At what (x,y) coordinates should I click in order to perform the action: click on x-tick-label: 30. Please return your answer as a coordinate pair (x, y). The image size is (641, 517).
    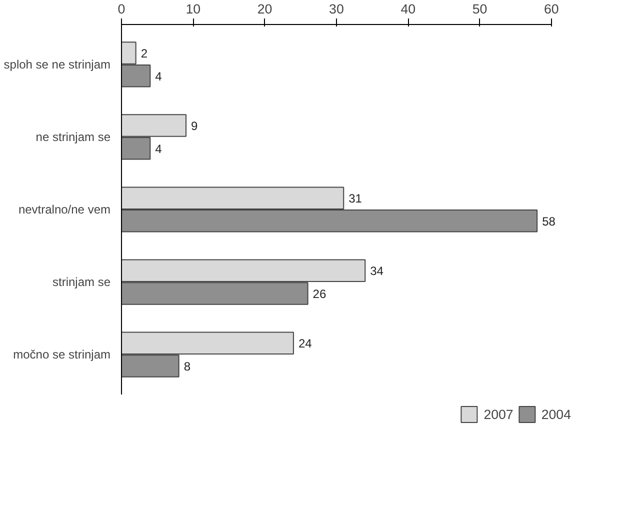
    Looking at the image, I should click on (336, 9).